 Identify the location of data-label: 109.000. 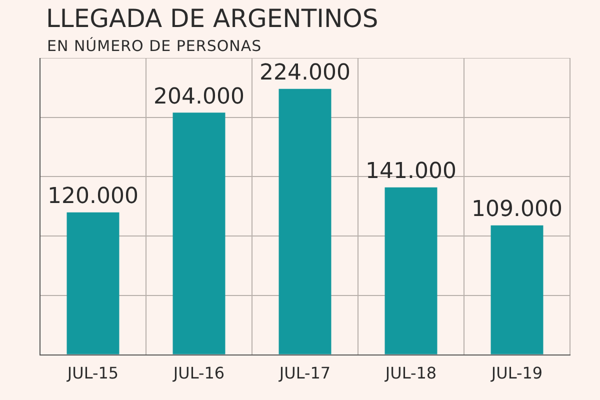
(517, 209).